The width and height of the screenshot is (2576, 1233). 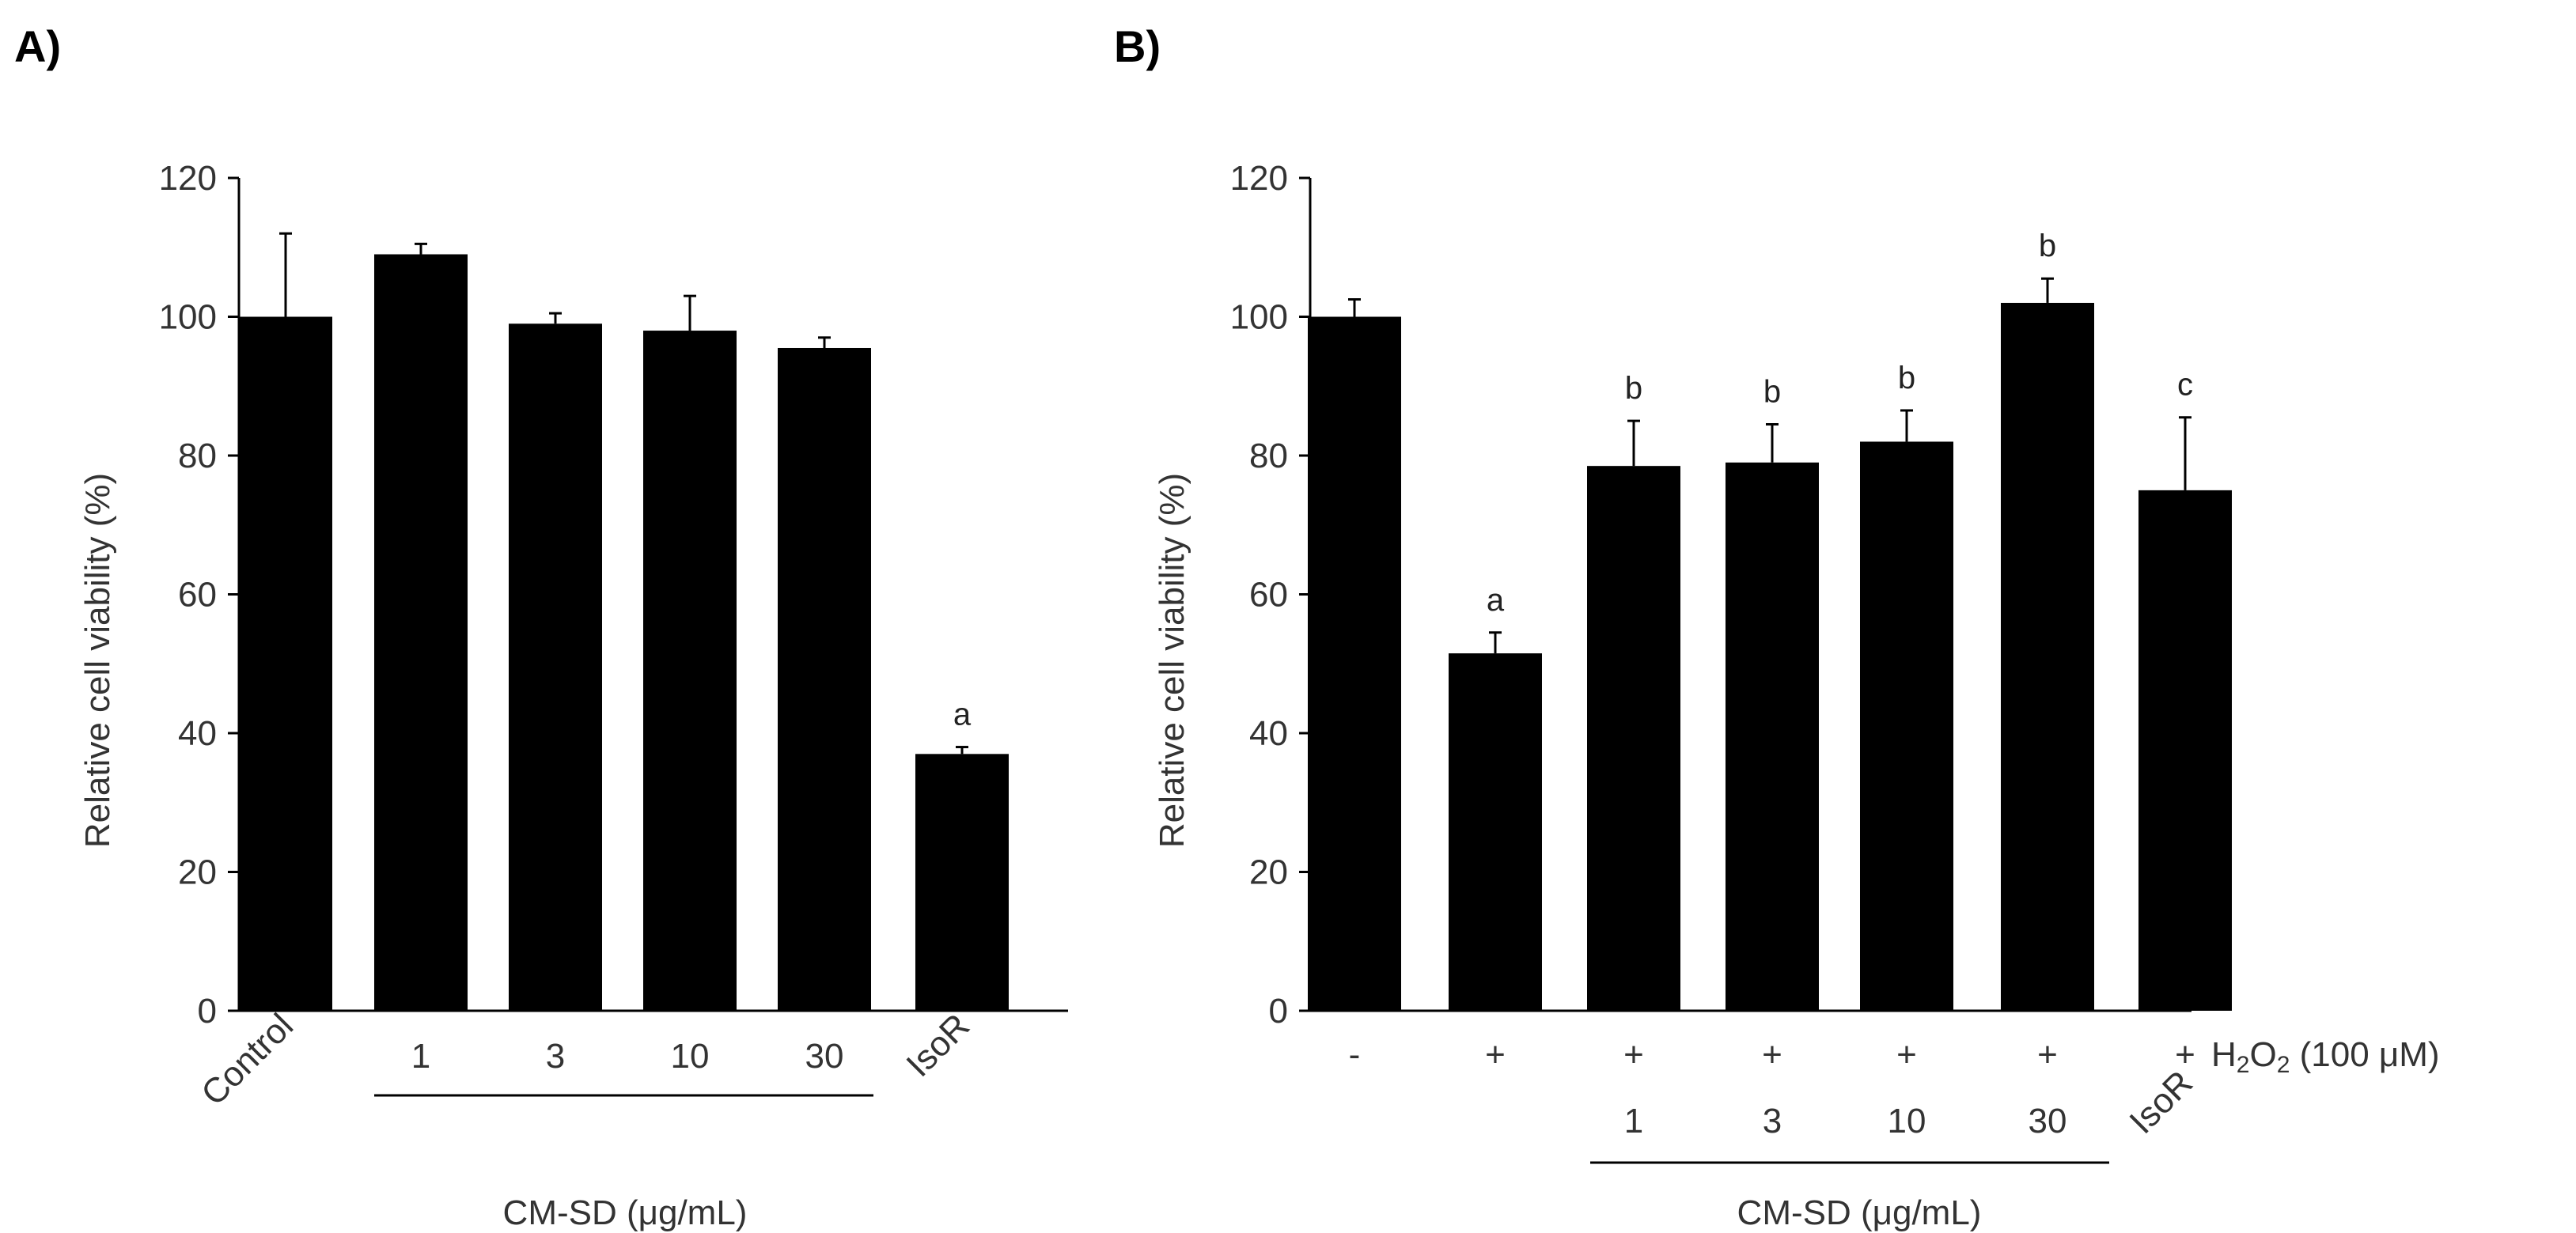 I want to click on panel-b-group-label: CM-SD (μg/mL), so click(x=1860, y=1212).